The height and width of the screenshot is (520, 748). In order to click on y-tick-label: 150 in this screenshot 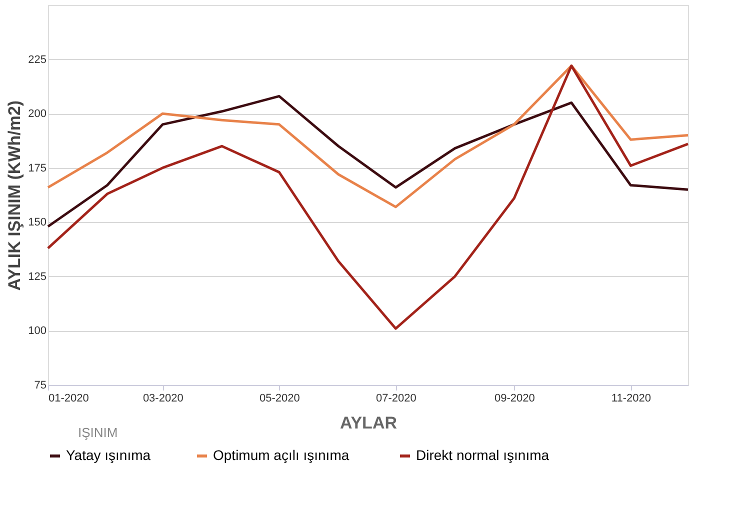, I will do `click(37, 222)`.